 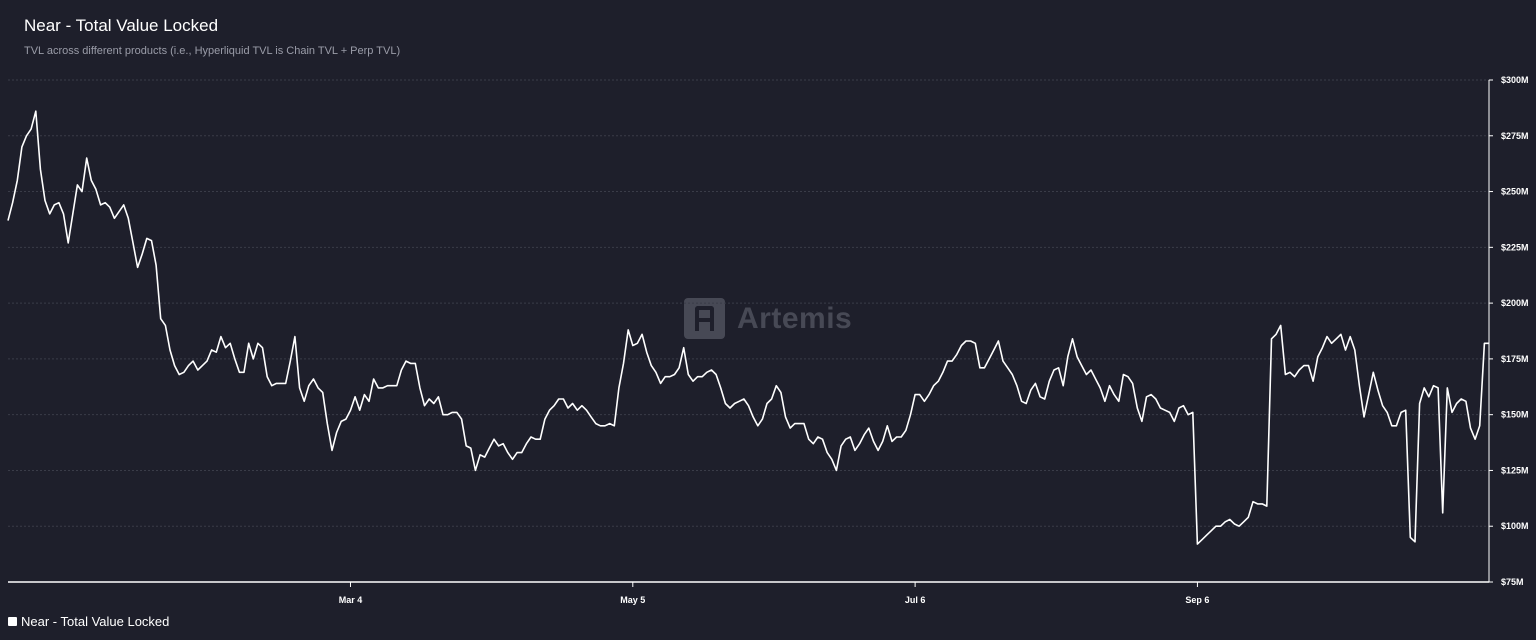 What do you see at coordinates (1515, 526) in the screenshot?
I see `y-tick-label: $100M` at bounding box center [1515, 526].